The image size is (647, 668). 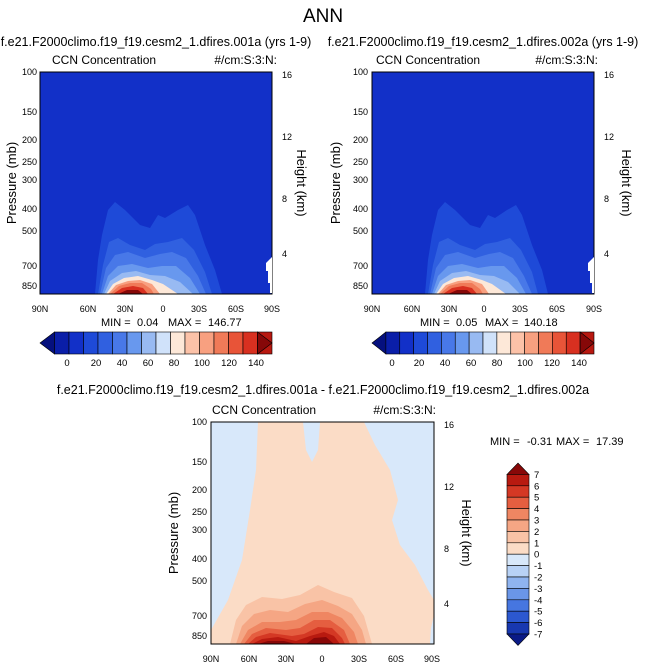 I want to click on stats-text: MIN = 0.04 MAX = 146.77, so click(x=171, y=323).